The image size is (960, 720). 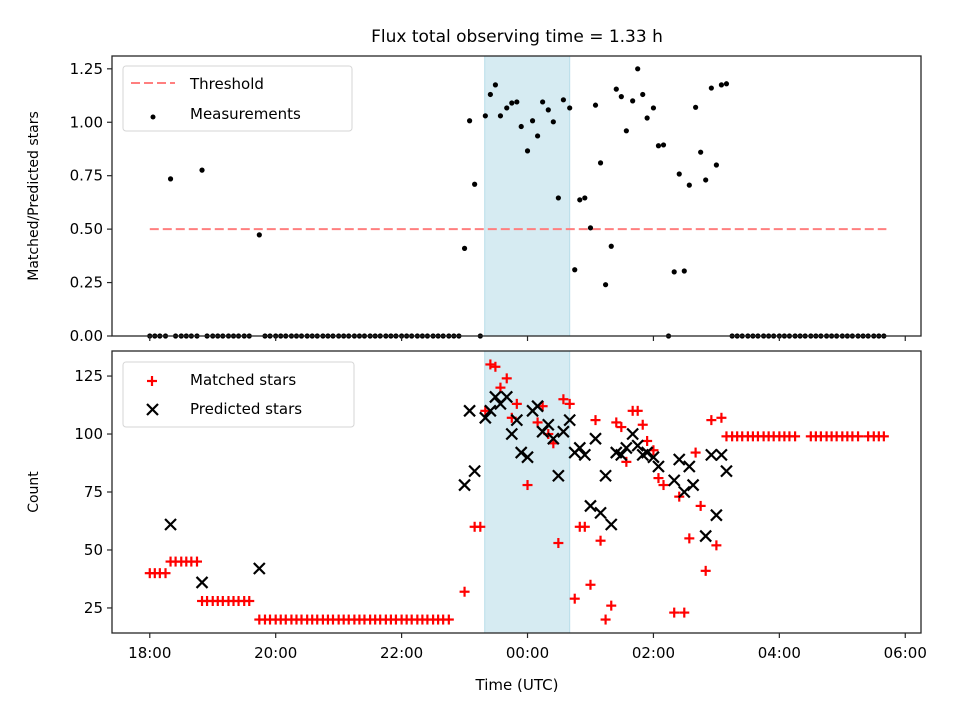 What do you see at coordinates (88, 376) in the screenshot?
I see `y-tick-label: 125` at bounding box center [88, 376].